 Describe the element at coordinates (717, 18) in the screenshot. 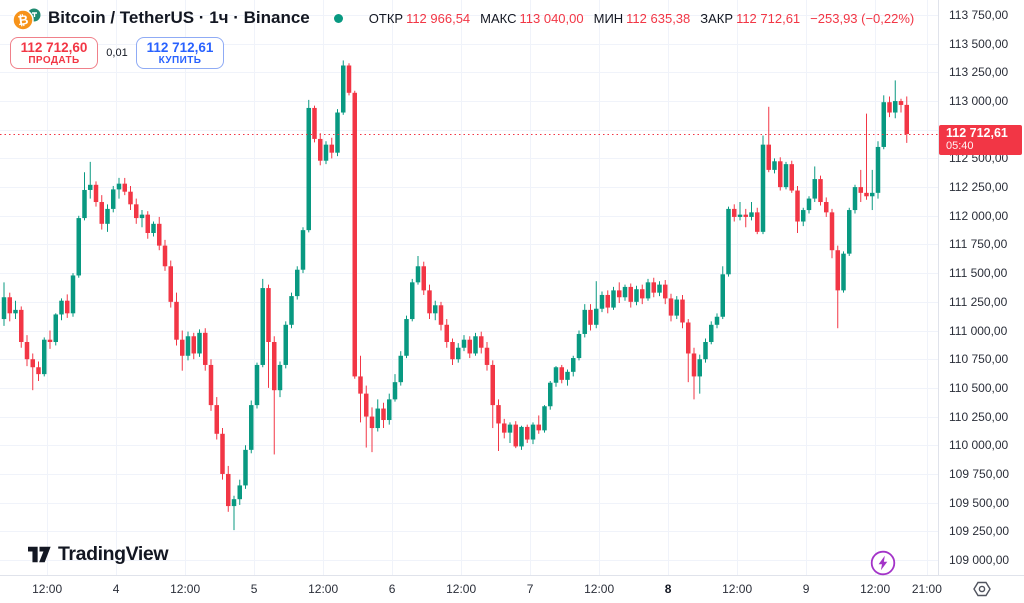

I see `close-label: ЗАКР` at that location.